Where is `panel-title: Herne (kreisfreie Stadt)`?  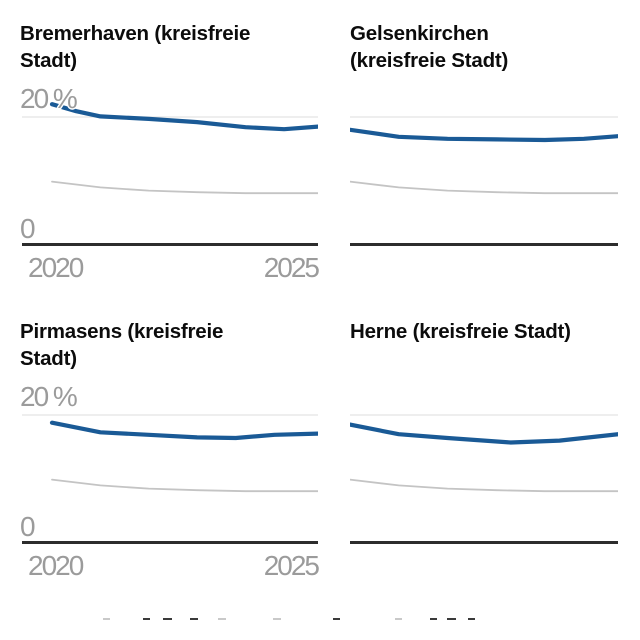 panel-title: Herne (kreisfreie Stadt) is located at coordinates (460, 332).